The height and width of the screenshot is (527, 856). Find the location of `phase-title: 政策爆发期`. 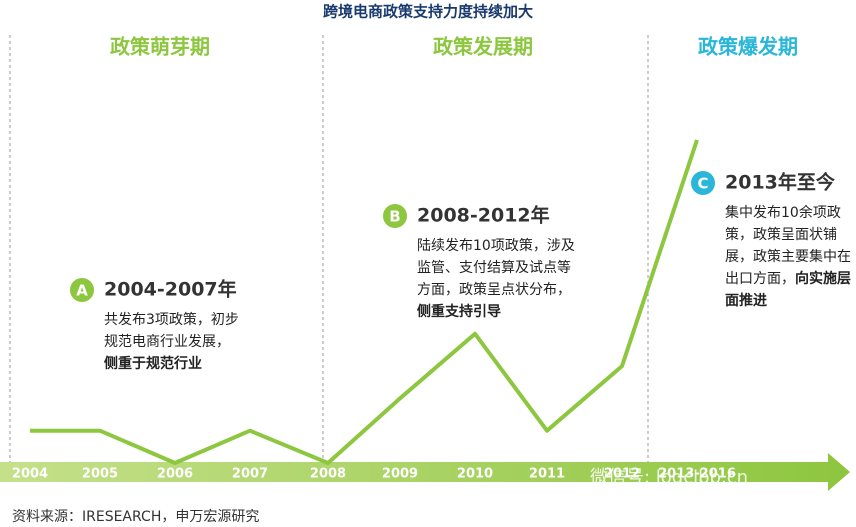

phase-title: 政策爆发期 is located at coordinates (748, 47).